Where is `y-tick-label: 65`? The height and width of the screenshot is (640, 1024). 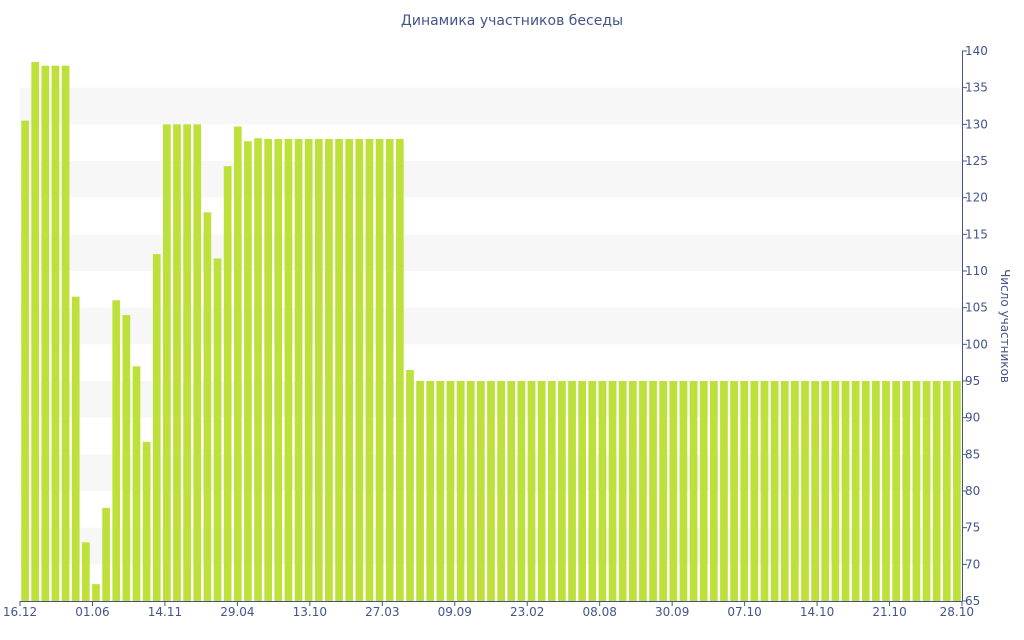
y-tick-label: 65 is located at coordinates (972, 601).